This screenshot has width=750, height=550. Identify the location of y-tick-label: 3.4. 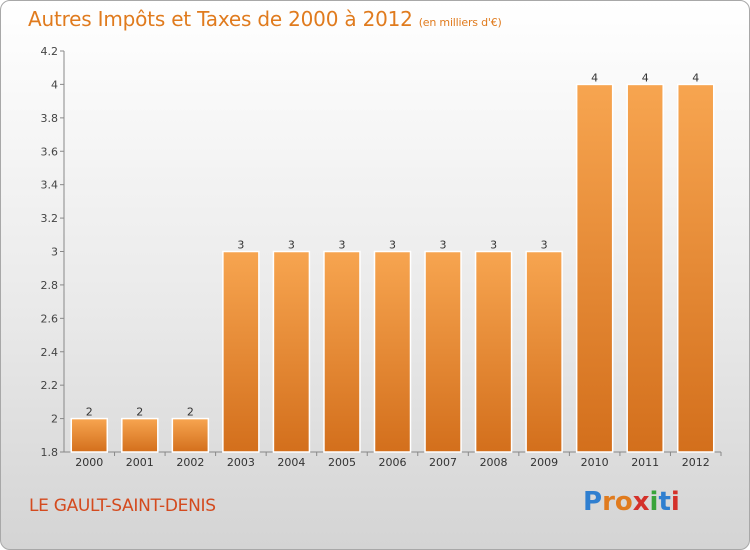
(50, 185).